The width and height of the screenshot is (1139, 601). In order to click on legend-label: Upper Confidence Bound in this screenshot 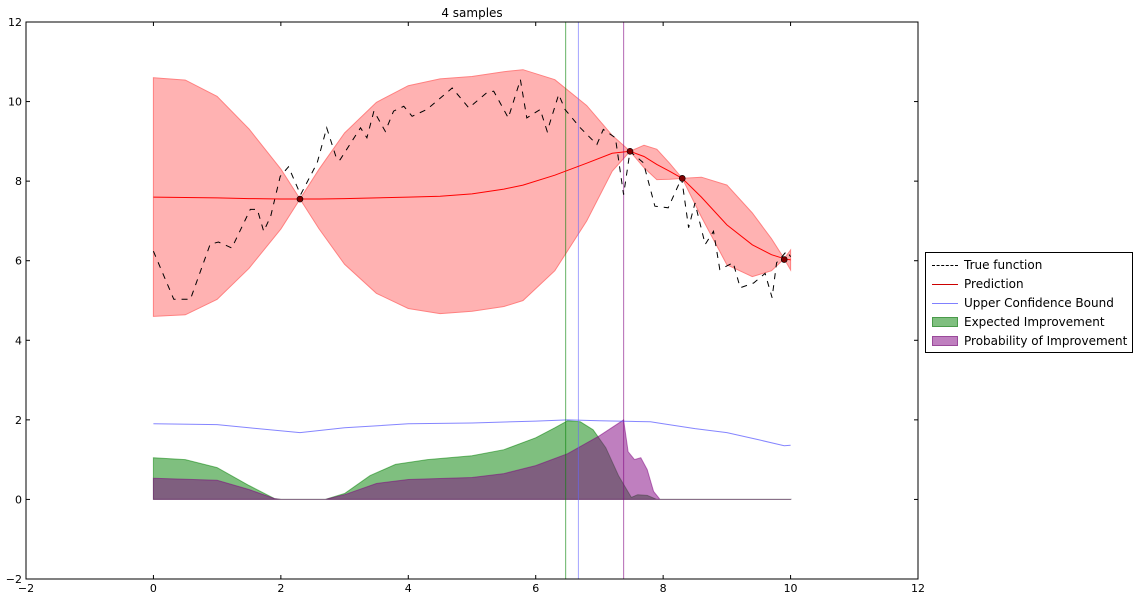, I will do `click(1039, 302)`.